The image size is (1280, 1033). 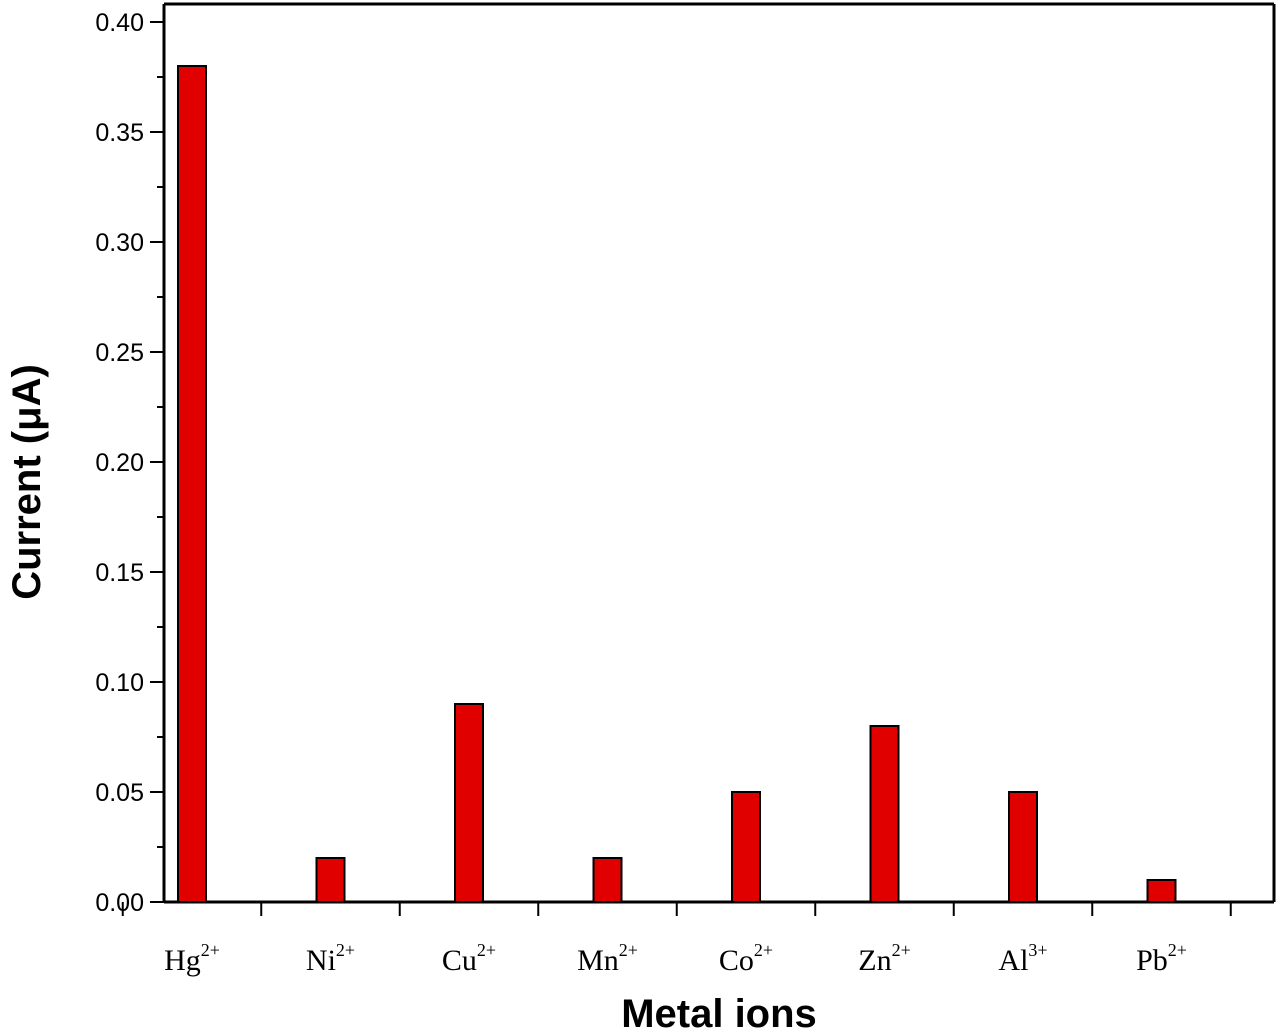 What do you see at coordinates (119, 793) in the screenshot?
I see `y-tick-label: 0.05` at bounding box center [119, 793].